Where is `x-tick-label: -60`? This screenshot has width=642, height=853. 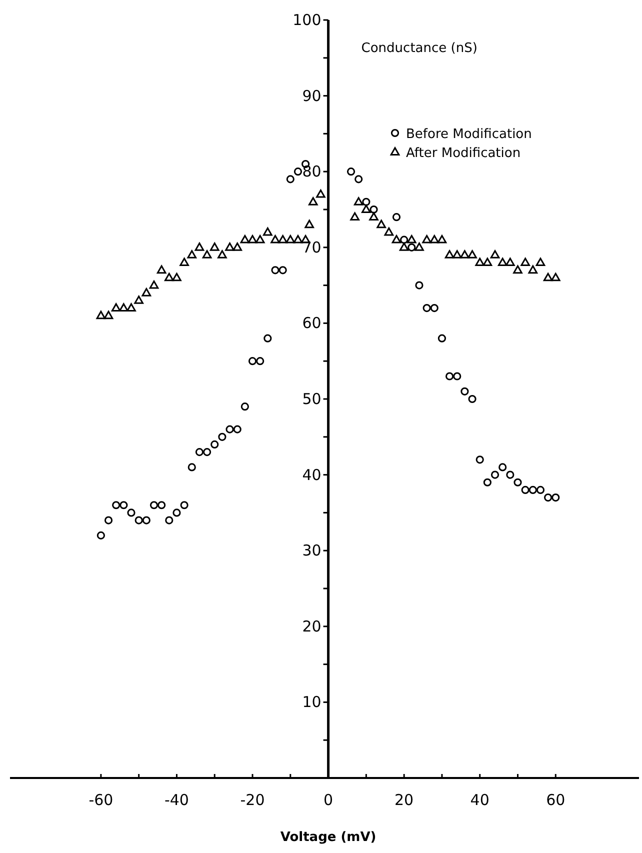
x-tick-label: -60 is located at coordinates (101, 800).